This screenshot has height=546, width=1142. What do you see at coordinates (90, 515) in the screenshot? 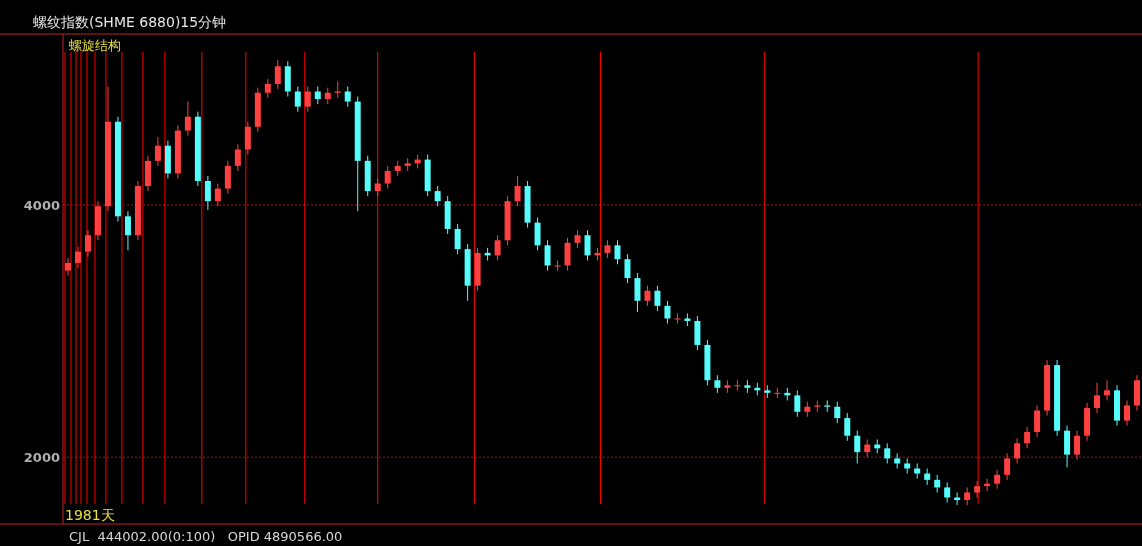
I see `annotation: 1981天` at bounding box center [90, 515].